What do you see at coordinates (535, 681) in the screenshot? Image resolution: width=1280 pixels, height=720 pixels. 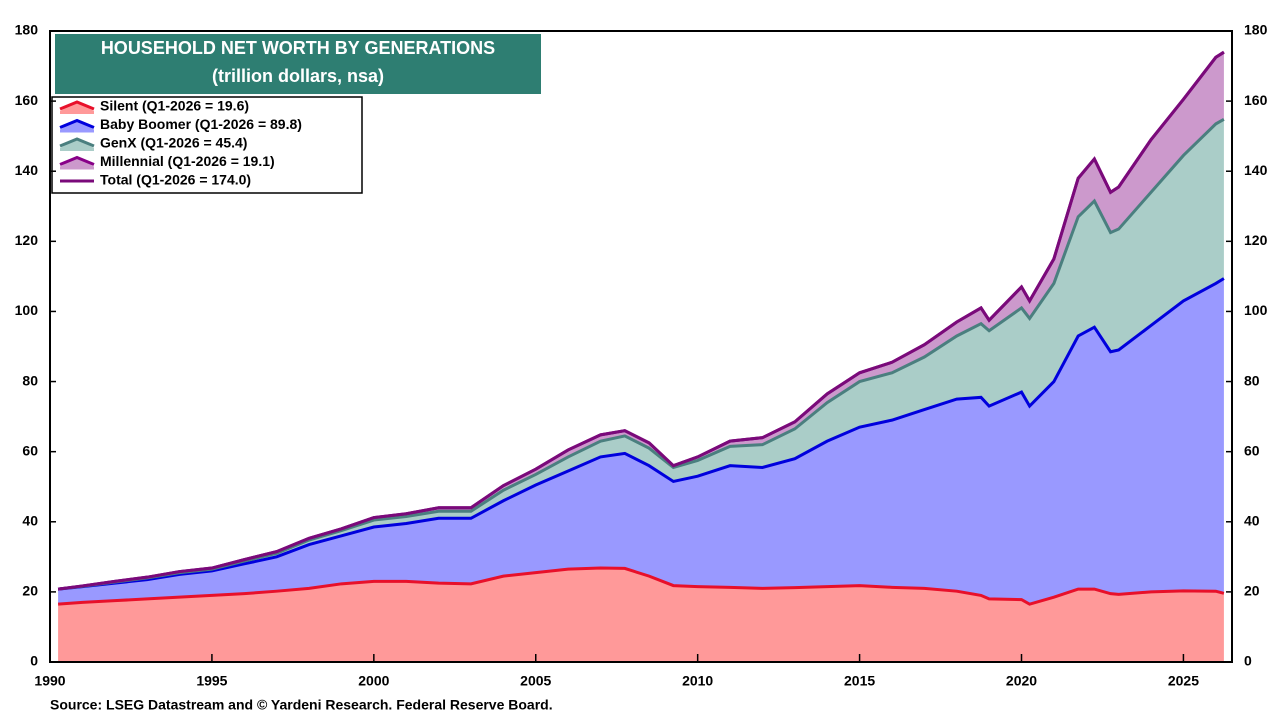 I see `x-tick-label: 2005` at bounding box center [535, 681].